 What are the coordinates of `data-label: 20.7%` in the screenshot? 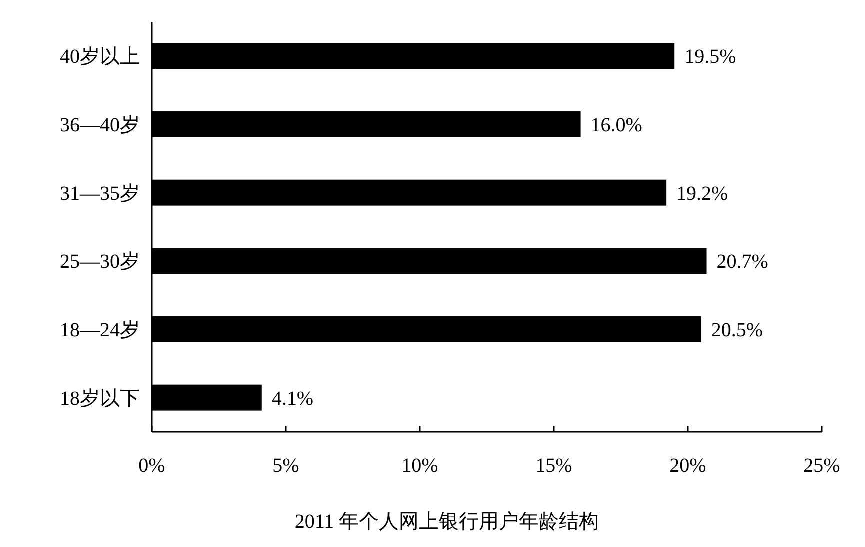 It's located at (742, 262).